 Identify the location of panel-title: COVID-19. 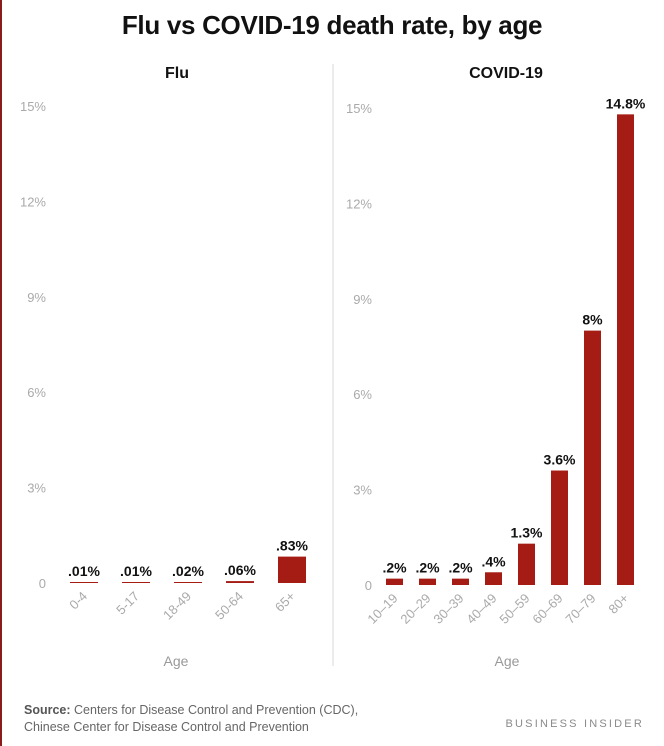
(506, 73).